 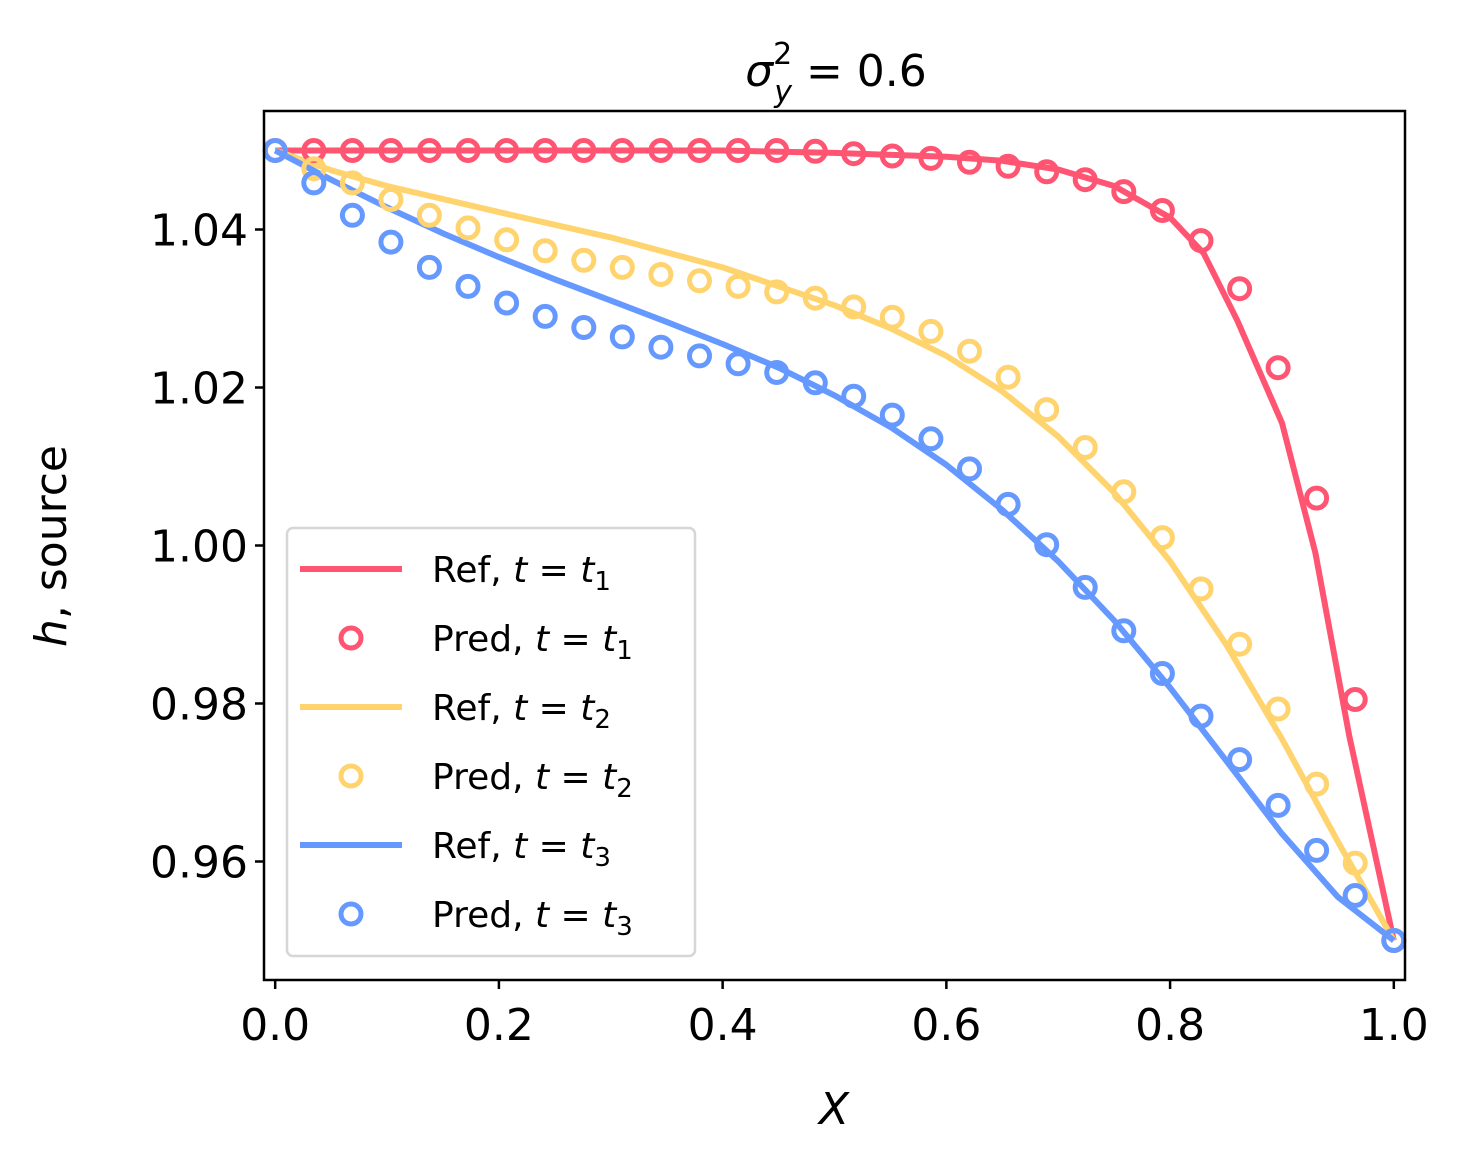 I want to click on legend-label-pred-t2: Pred, t = t2, so click(x=532, y=780).